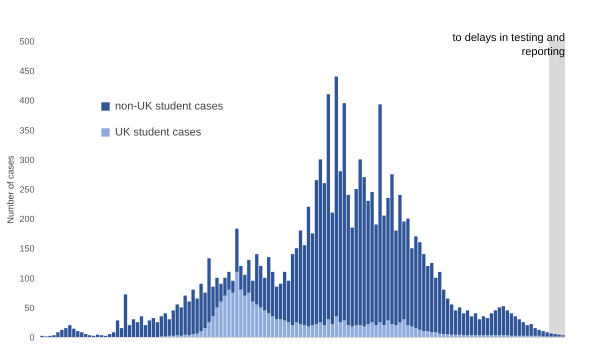  What do you see at coordinates (26, 101) in the screenshot?
I see `y-tick-label: 400` at bounding box center [26, 101].